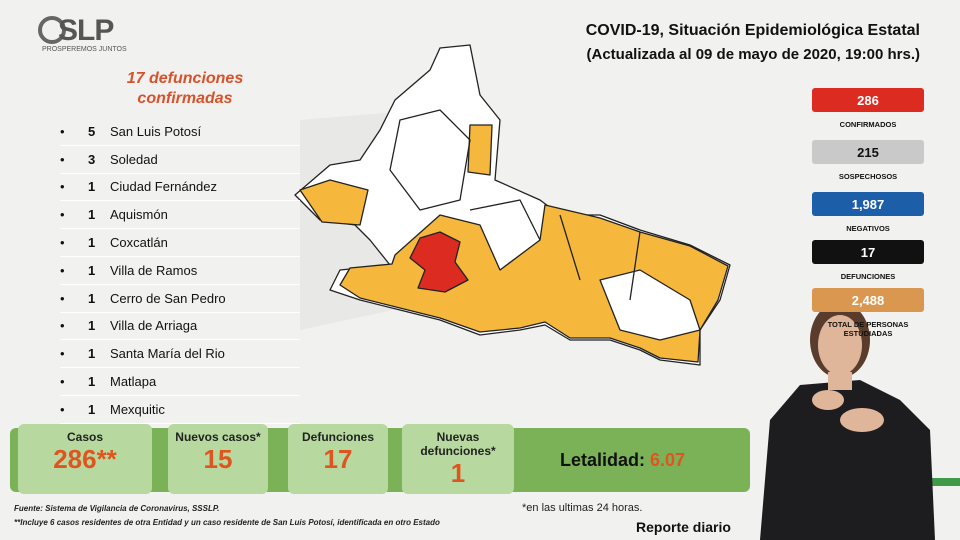  Describe the element at coordinates (84, 49) in the screenshot. I see `logo-tagline: PROSPEREMOS JUNTOS` at that location.